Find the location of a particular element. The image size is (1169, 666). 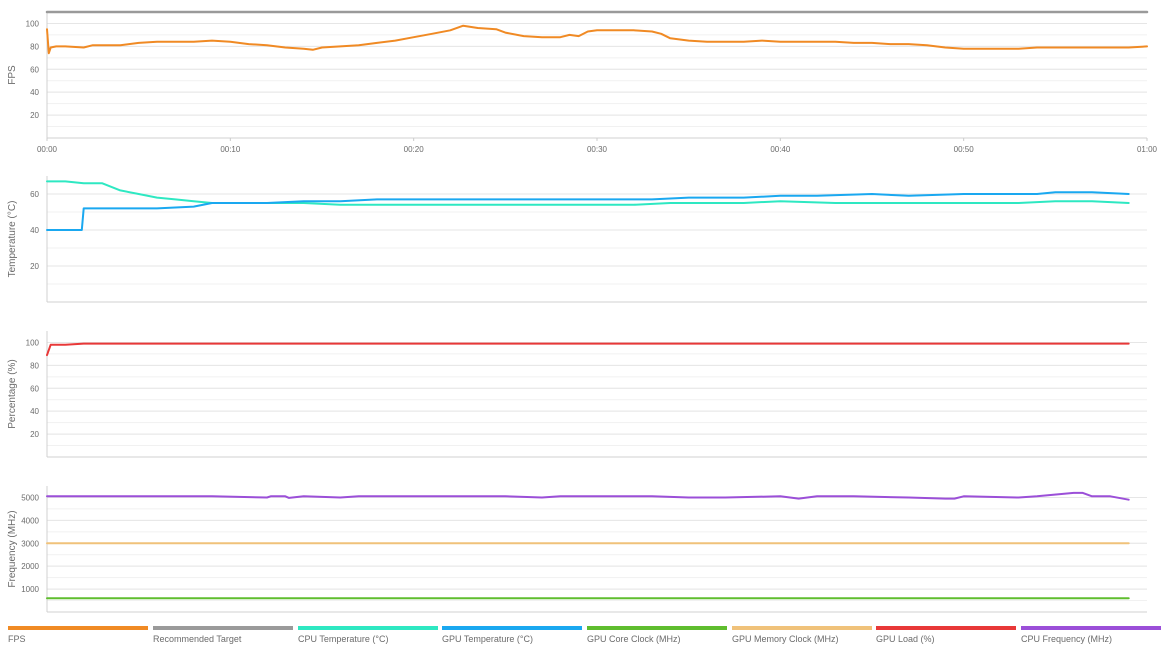

y-axis-label: Temperature (°C) is located at coordinates (12, 239).